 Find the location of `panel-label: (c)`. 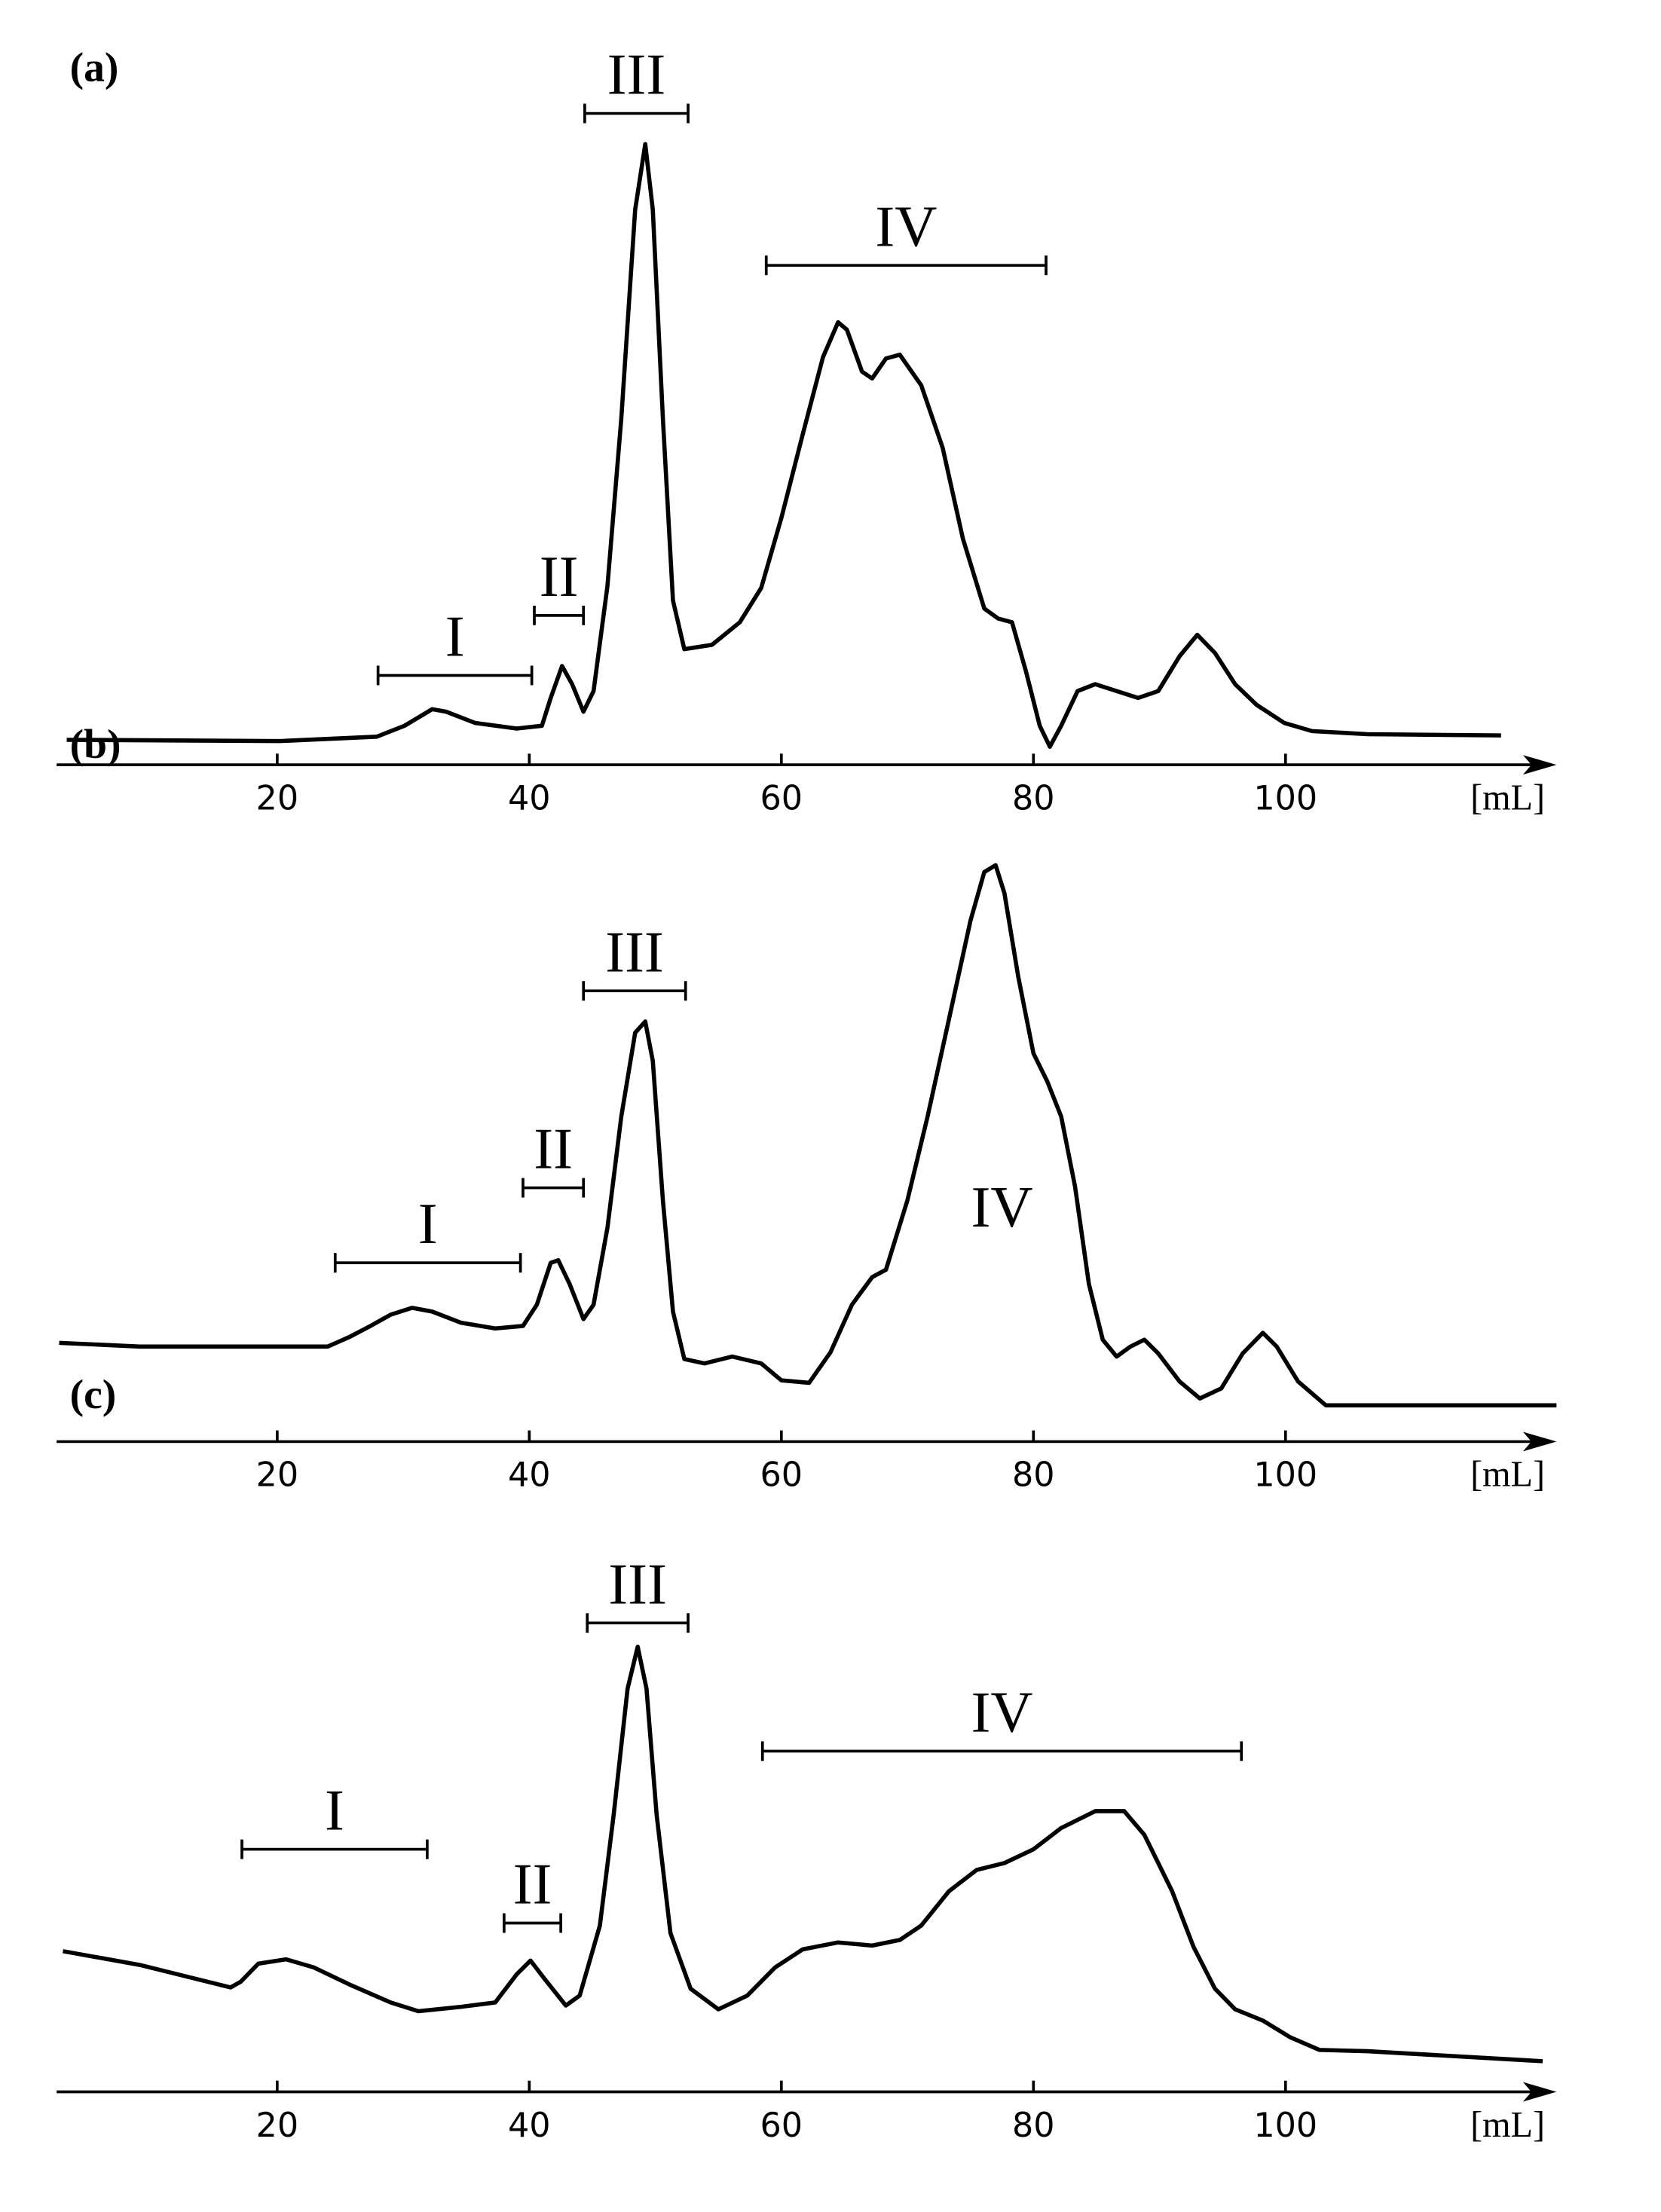

panel-label: (c) is located at coordinates (93, 1394).